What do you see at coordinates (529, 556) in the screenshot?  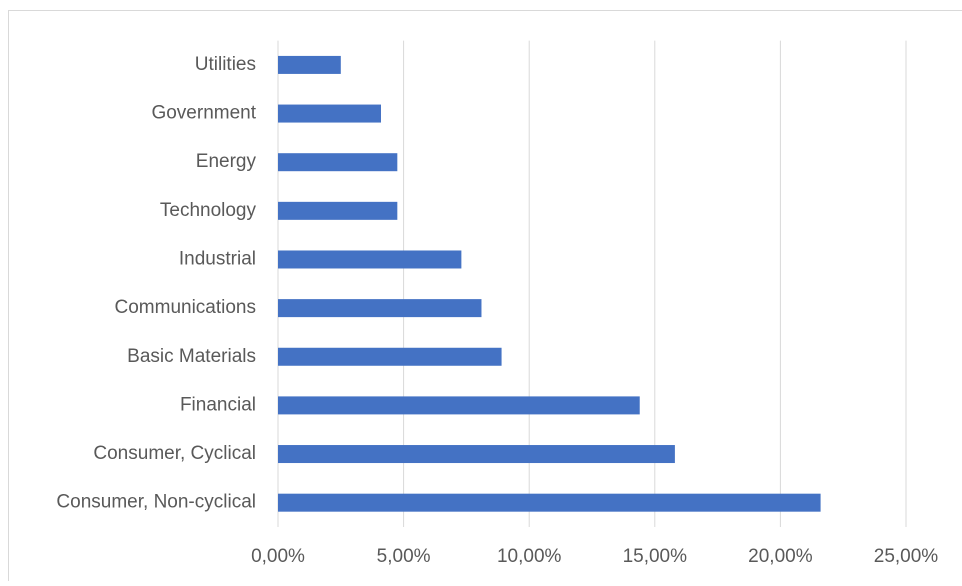 I see `x-tick-label: 10,00%` at bounding box center [529, 556].